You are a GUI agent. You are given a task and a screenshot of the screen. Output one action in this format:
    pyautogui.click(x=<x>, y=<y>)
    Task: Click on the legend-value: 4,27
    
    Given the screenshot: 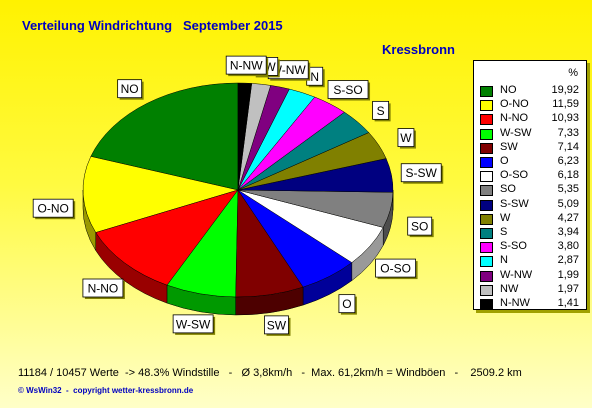 What is the action you would take?
    pyautogui.click(x=568, y=217)
    